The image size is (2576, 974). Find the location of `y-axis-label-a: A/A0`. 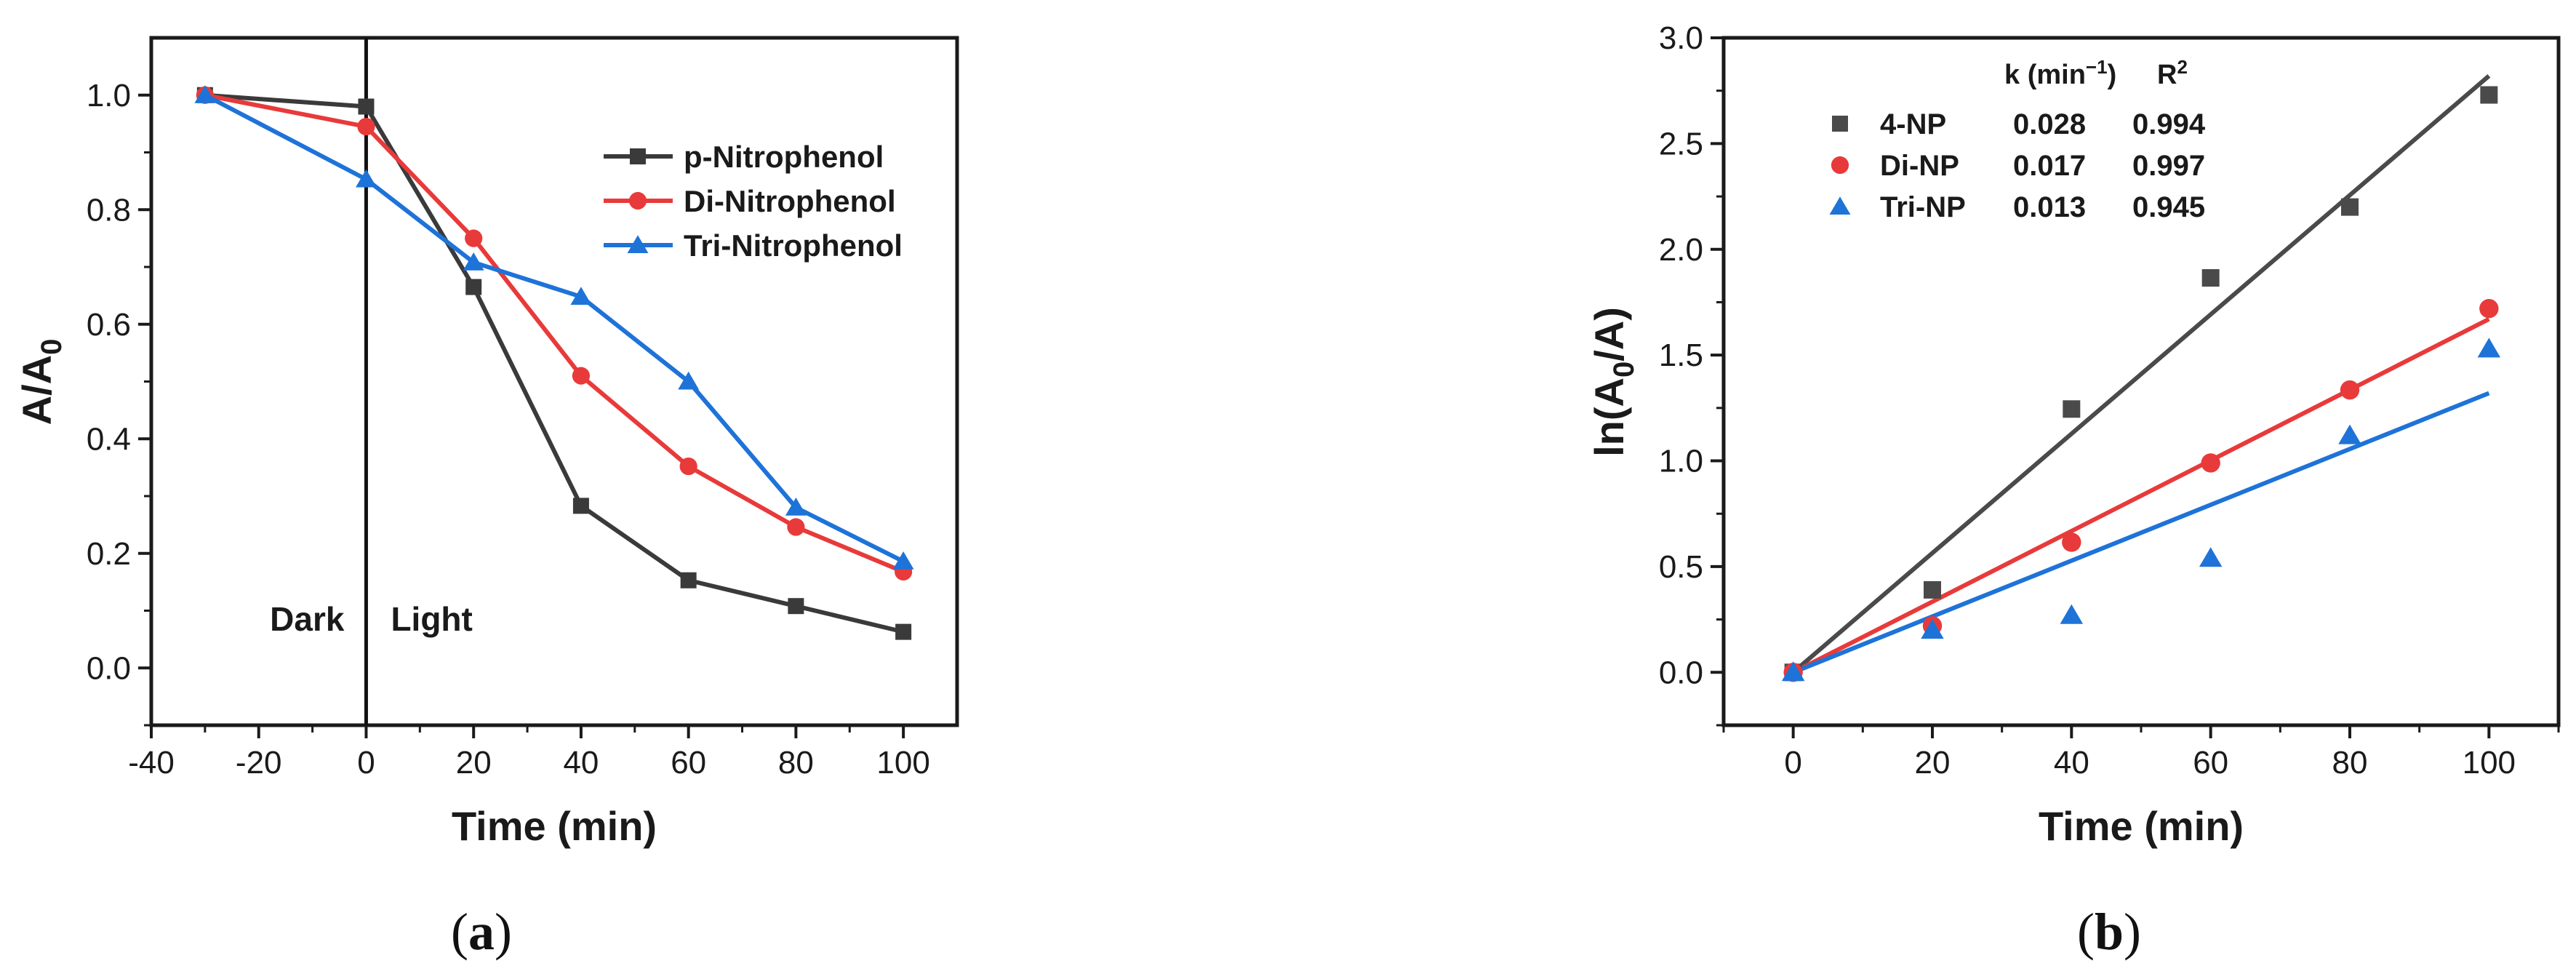

y-axis-label-a: A/A0 is located at coordinates (41, 382).